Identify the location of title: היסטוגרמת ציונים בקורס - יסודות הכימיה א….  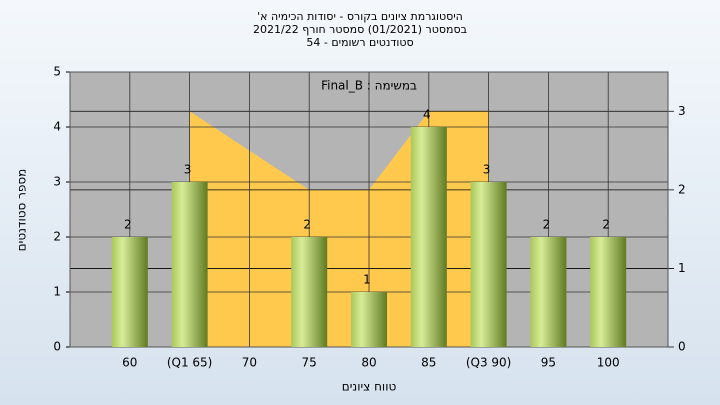
(360, 16).